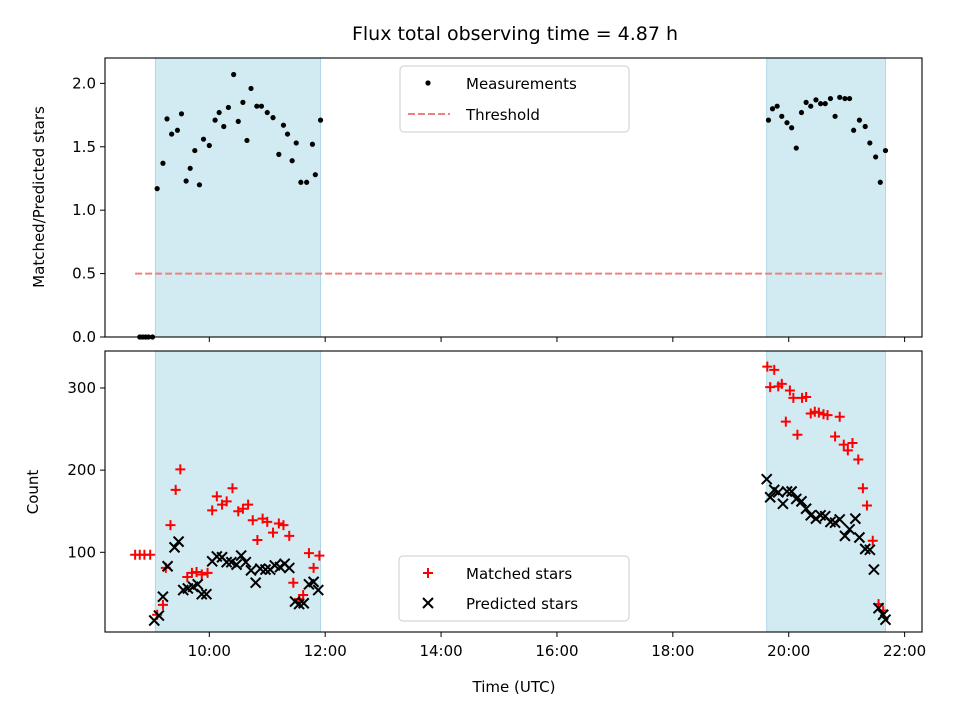 The height and width of the screenshot is (720, 960). Describe the element at coordinates (440, 651) in the screenshot. I see `x-tick-label: 14:00` at that location.